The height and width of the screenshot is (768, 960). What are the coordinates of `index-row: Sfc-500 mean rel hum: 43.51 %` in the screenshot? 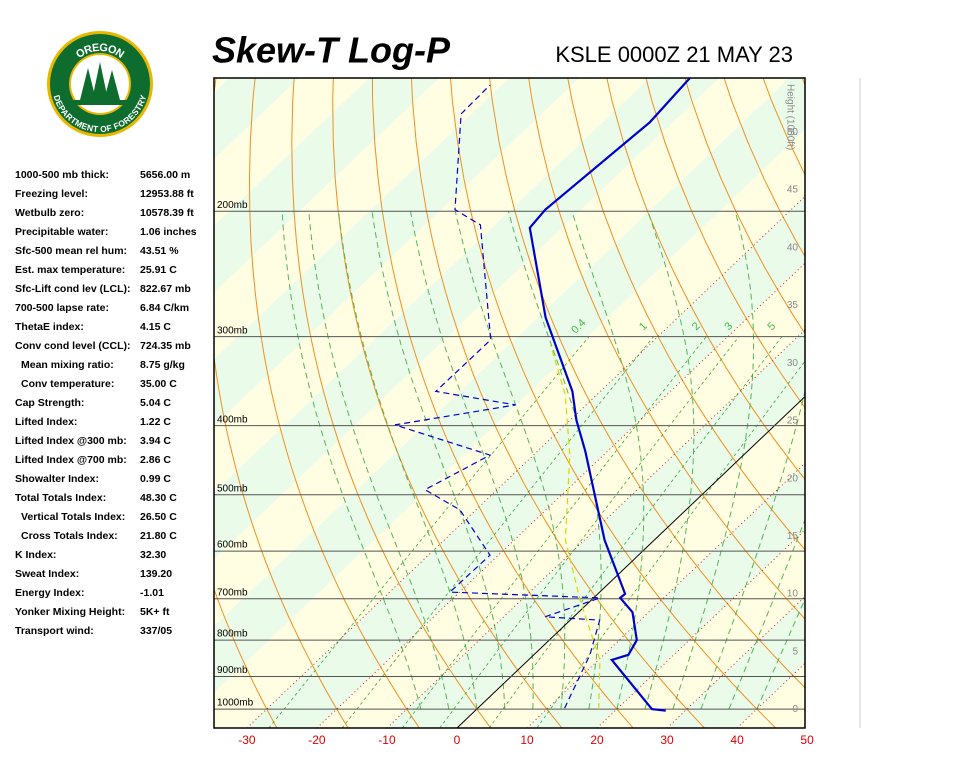 It's located at (106, 251).